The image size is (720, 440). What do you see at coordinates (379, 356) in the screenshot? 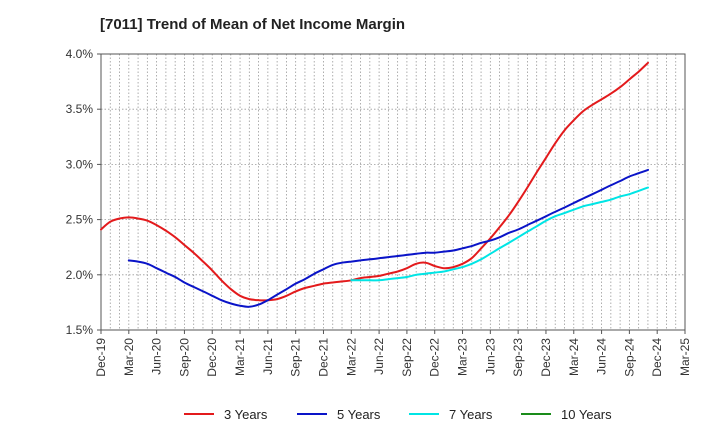
I see `x-tick-label: Jun-22` at bounding box center [379, 356].